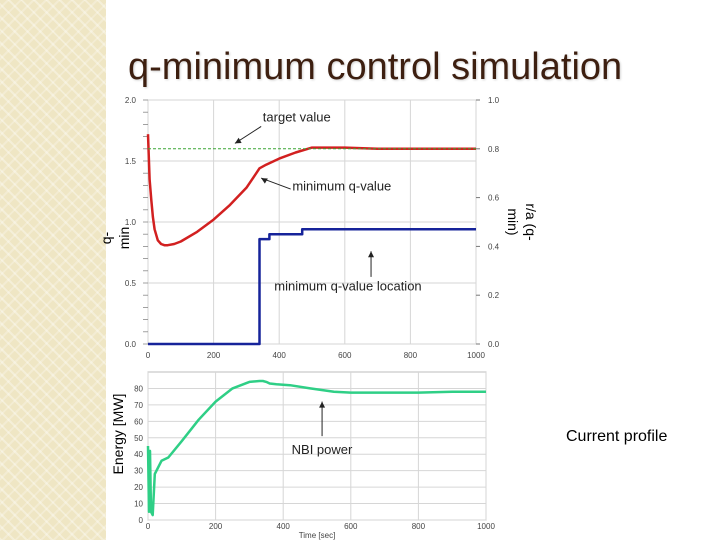 This screenshot has height=540, width=720. I want to click on y2-tick-label: 0.8, so click(494, 149).